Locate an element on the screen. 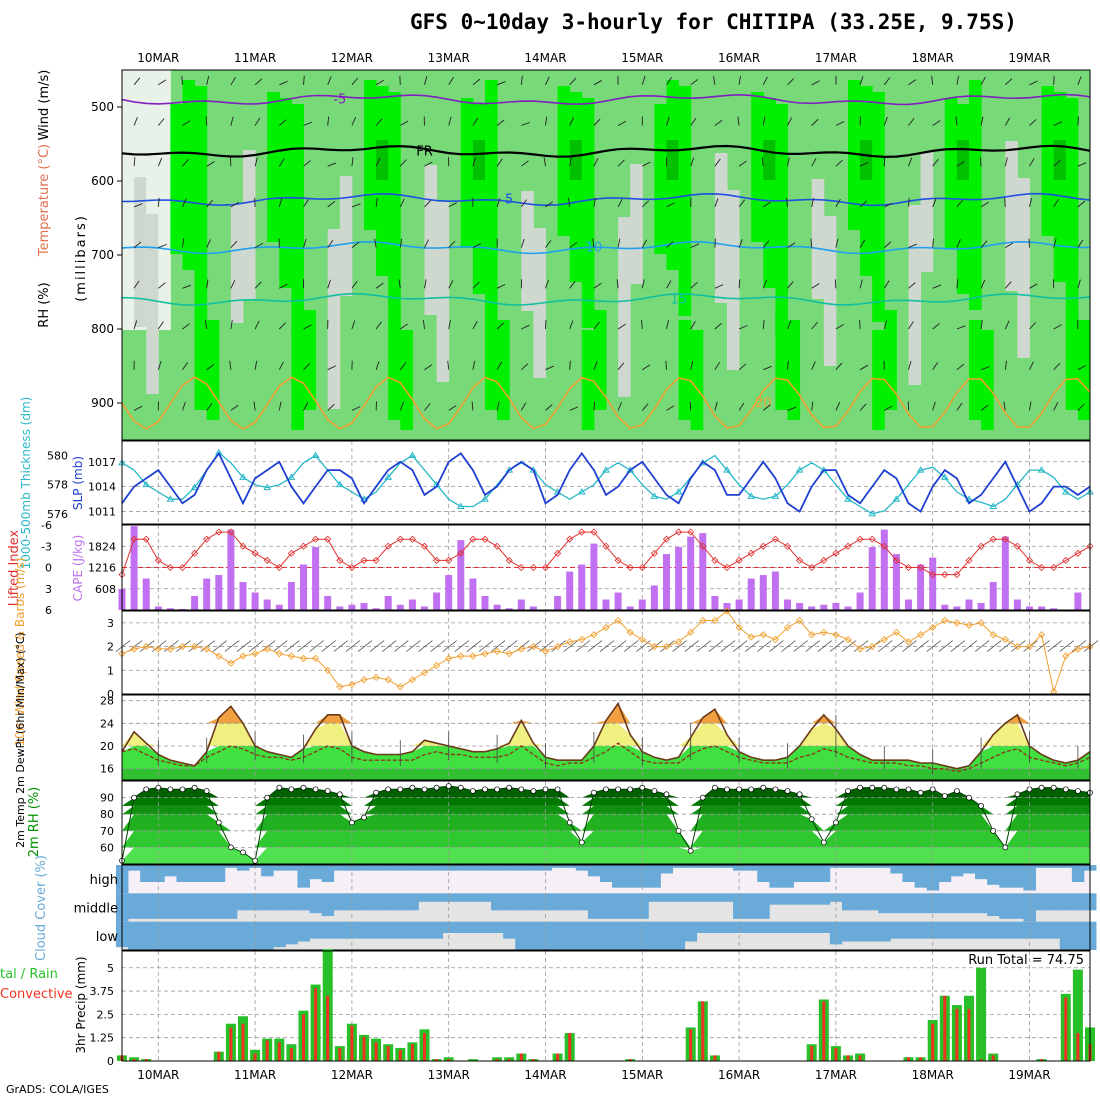 This screenshot has height=1100, width=1100. rh-saturated-area is located at coordinates (769, 160).